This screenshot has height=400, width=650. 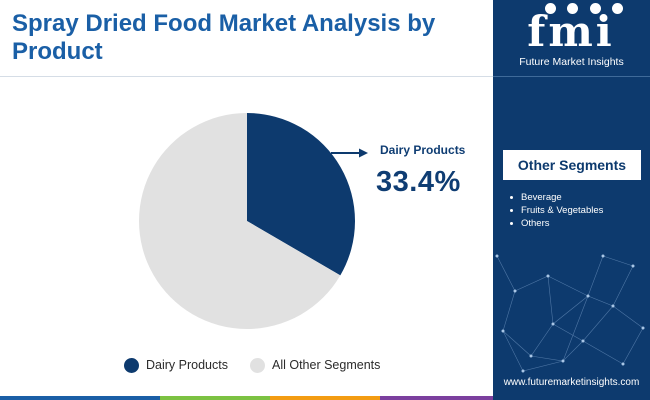 I want to click on other-segments-title: Other Segments, so click(x=572, y=165).